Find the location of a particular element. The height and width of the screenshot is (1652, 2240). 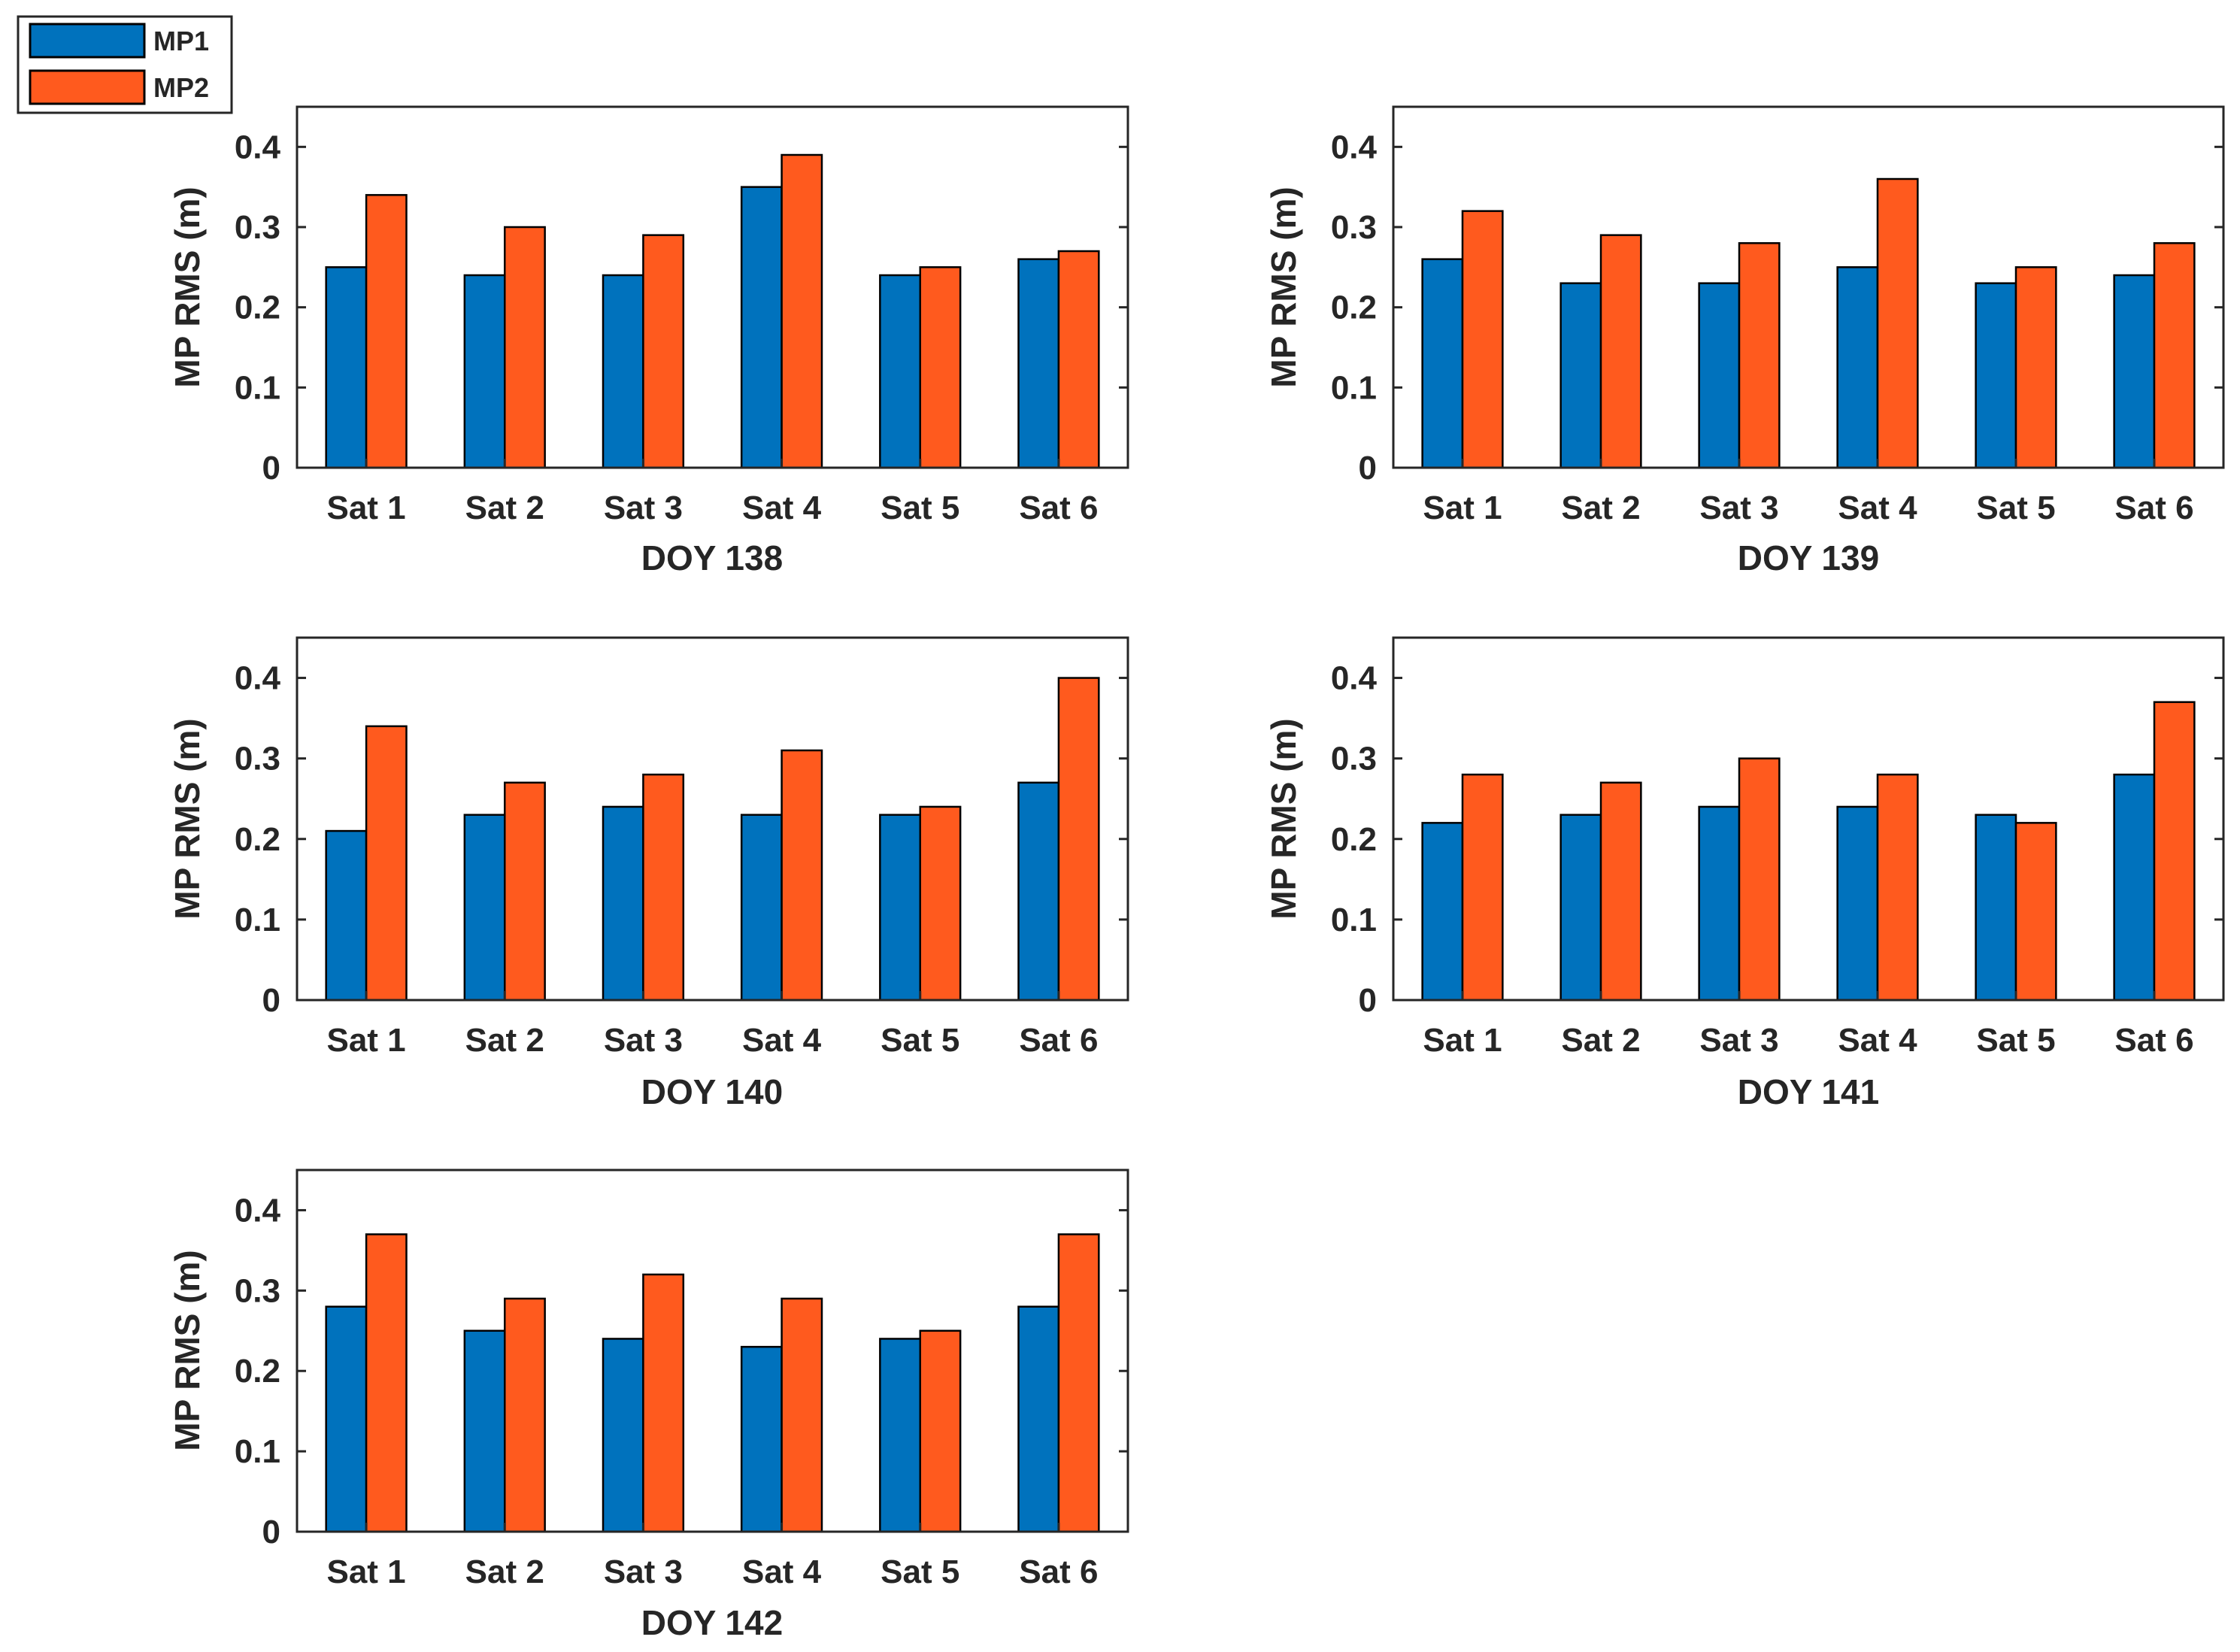

legend: MP1 MP2 is located at coordinates (125, 64).